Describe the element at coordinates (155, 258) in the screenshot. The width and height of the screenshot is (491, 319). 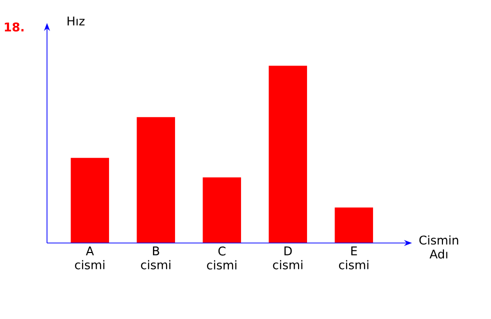
I see `x-tick-label: B cismi` at that location.